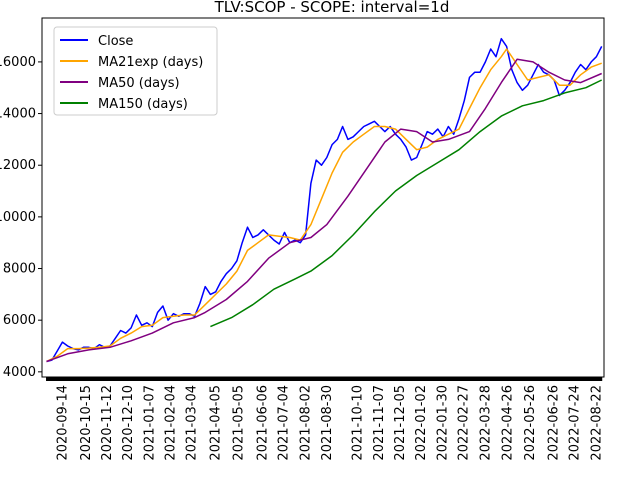  Describe the element at coordinates (192, 423) in the screenshot. I see `x-tick-label-6: 2021-03-04` at that location.